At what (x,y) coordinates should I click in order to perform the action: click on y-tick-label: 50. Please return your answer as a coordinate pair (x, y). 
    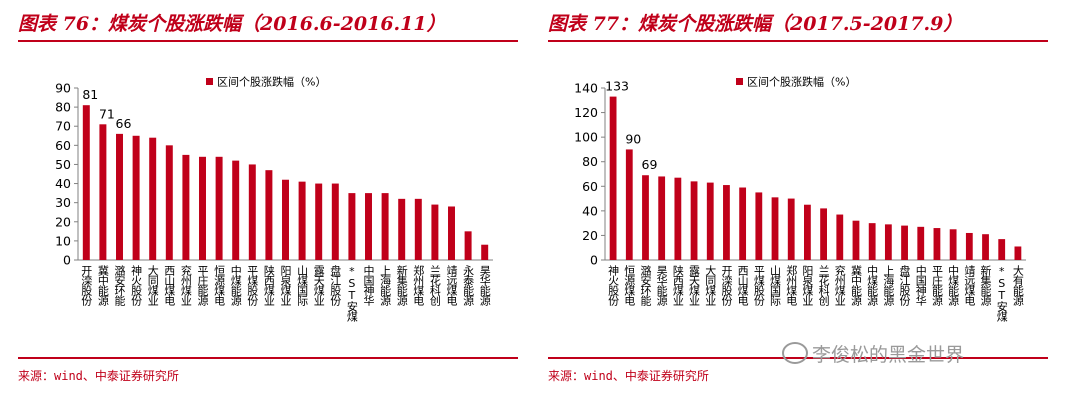
    Looking at the image, I should click on (63, 164).